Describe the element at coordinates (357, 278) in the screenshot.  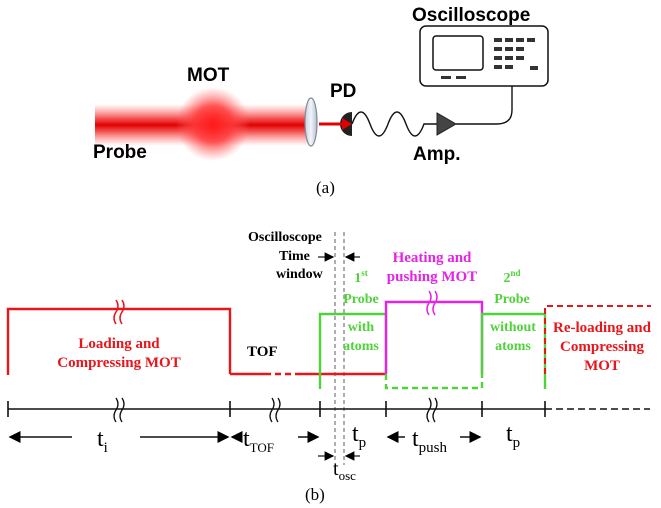
I see `probe1-num: 1` at that location.